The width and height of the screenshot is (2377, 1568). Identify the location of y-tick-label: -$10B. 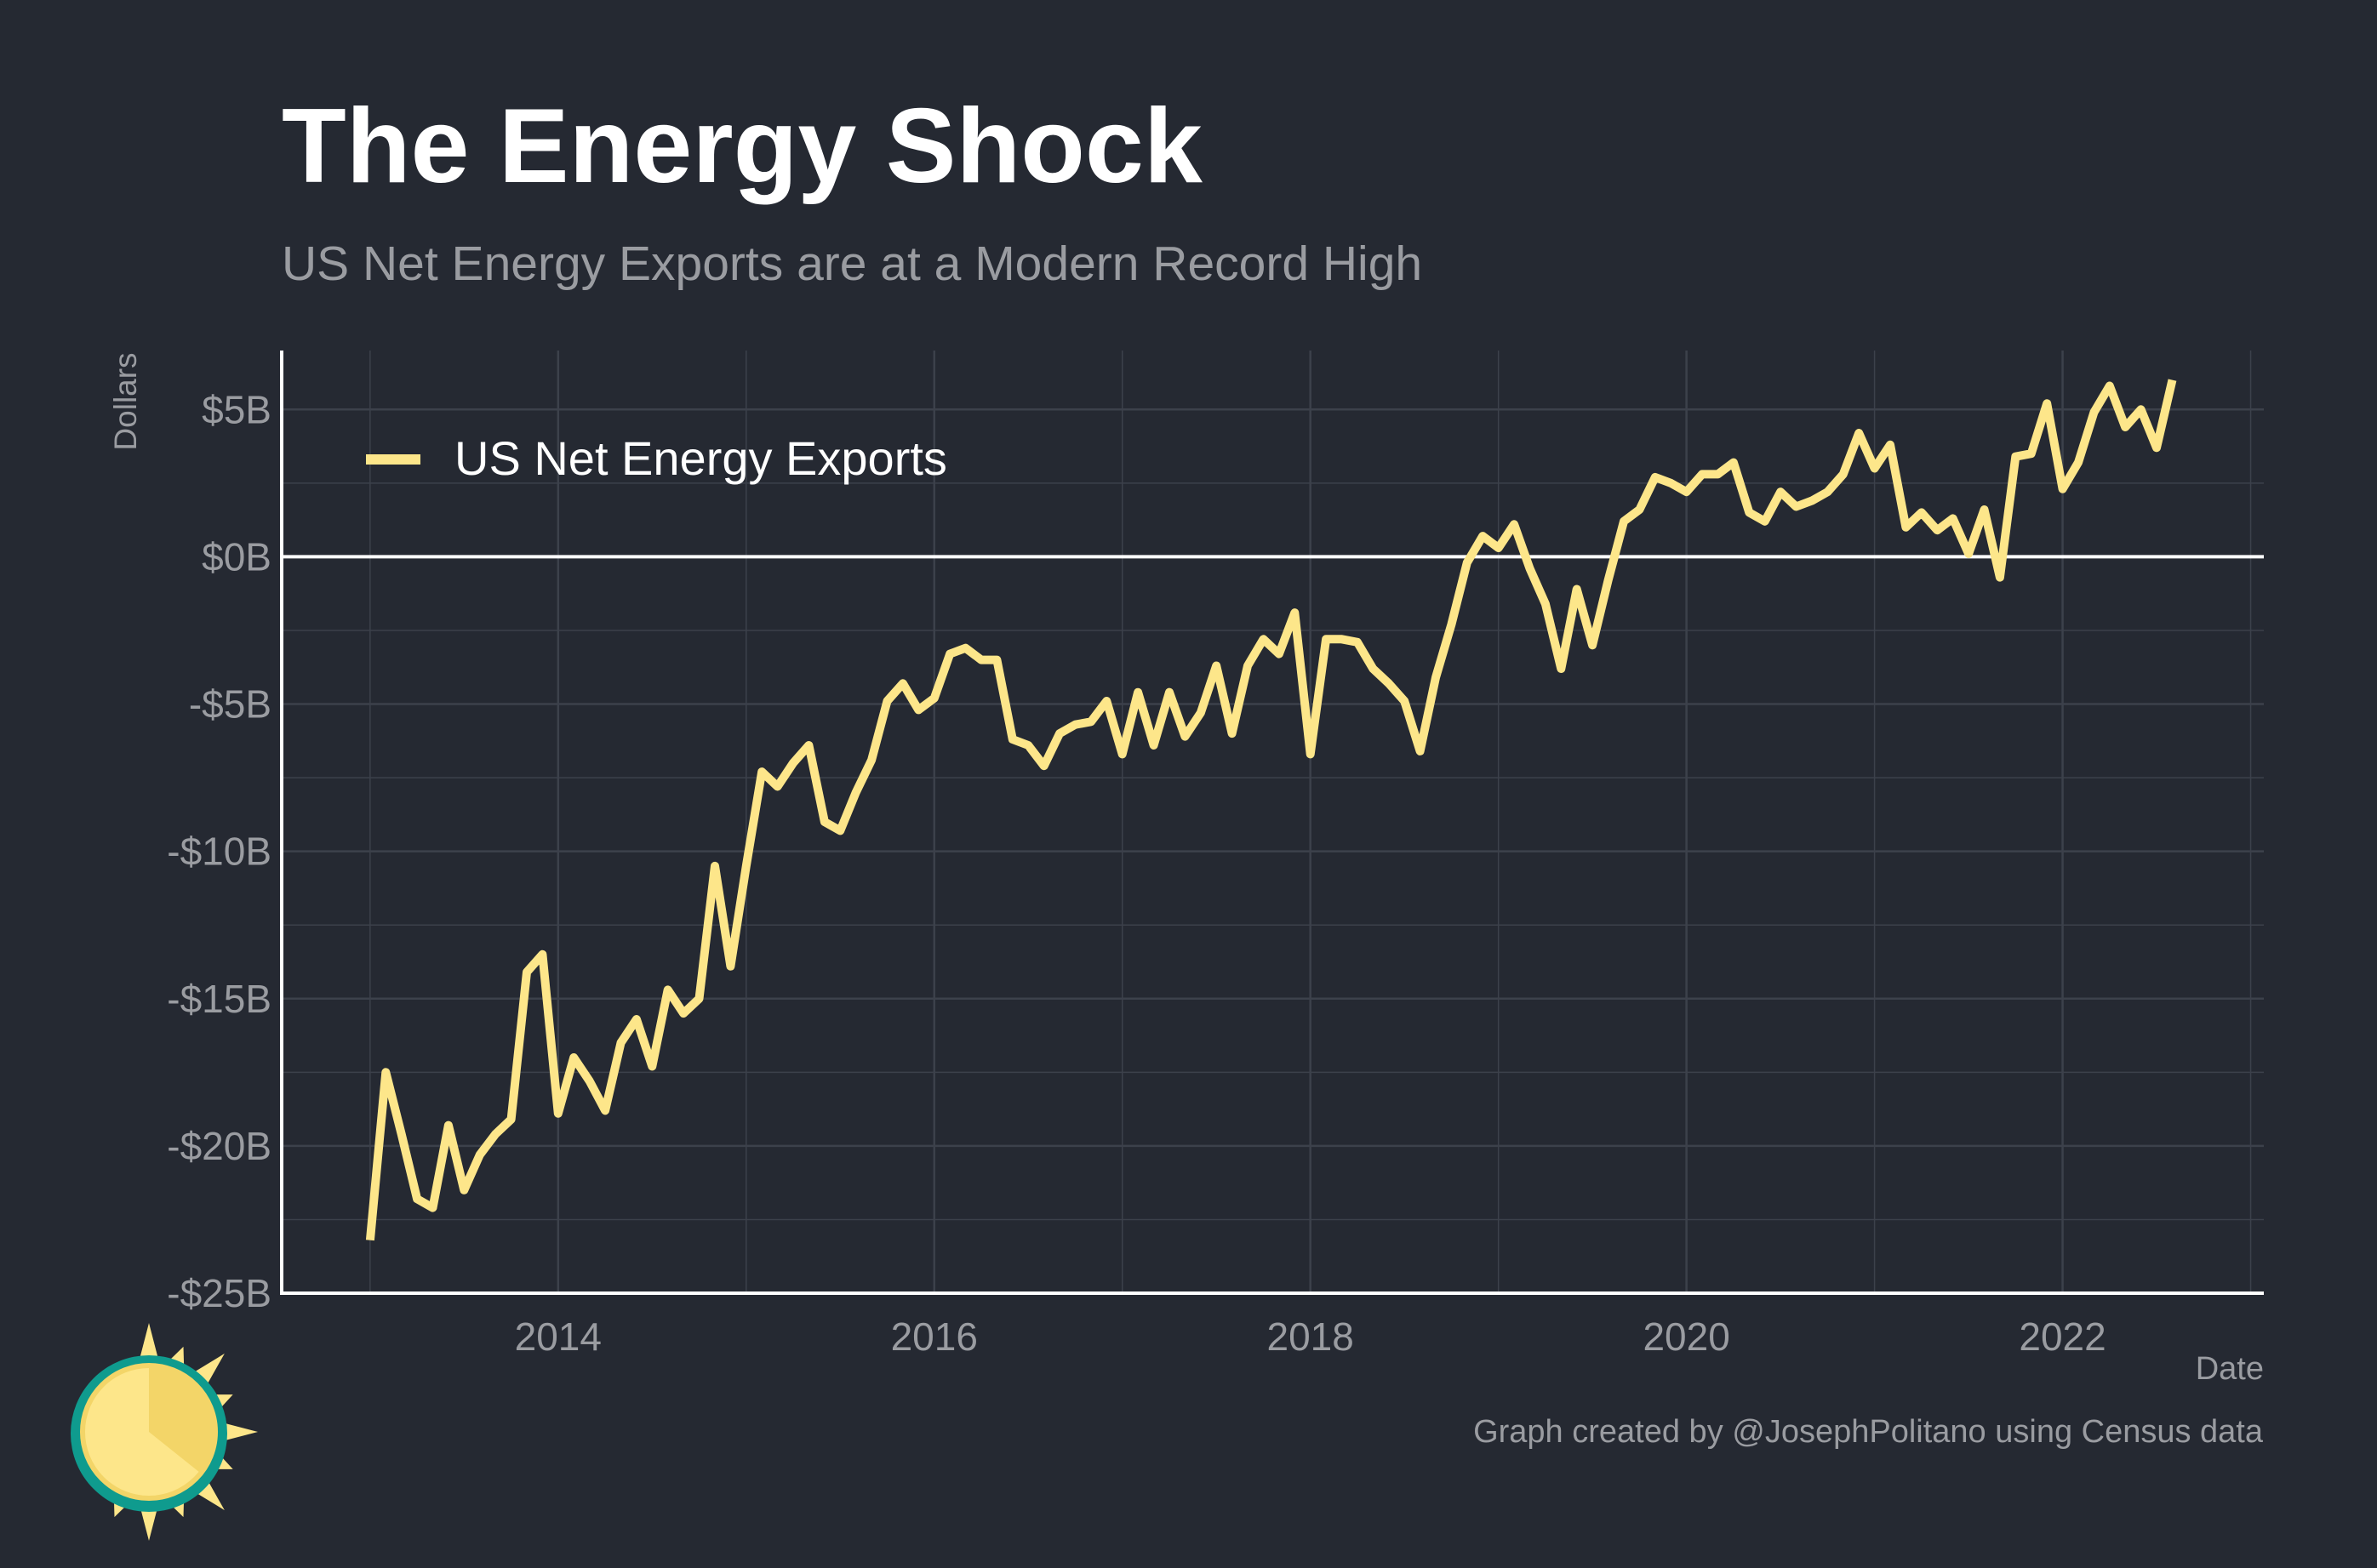
(219, 852).